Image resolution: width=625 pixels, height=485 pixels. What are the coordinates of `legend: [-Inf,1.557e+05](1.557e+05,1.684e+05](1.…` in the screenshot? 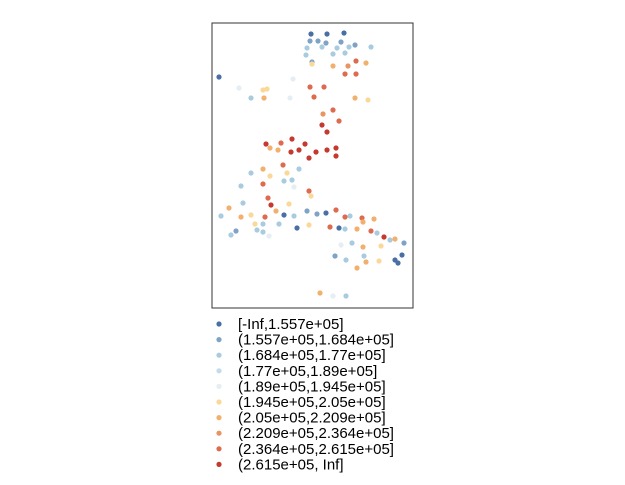 It's located at (305, 394).